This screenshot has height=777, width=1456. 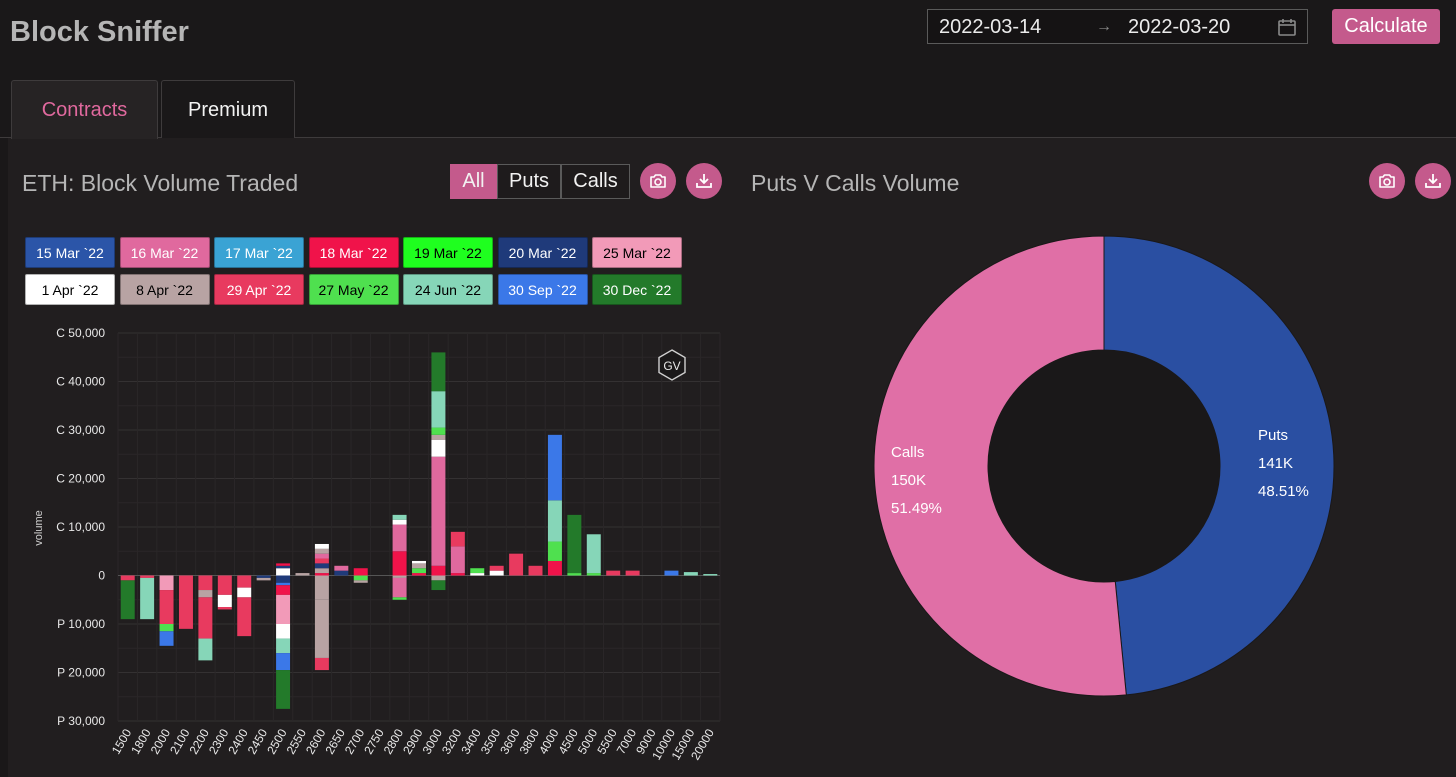 I want to click on date-range-picker: 2022-03-14 → 2022-03-20, so click(x=1117, y=26).